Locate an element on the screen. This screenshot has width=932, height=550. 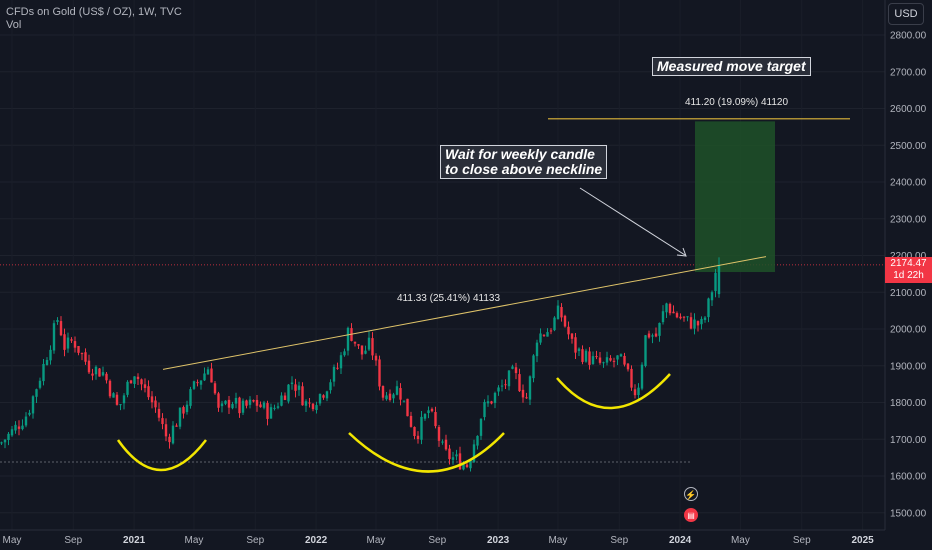
left-shoulder-arc is located at coordinates (161, 455).